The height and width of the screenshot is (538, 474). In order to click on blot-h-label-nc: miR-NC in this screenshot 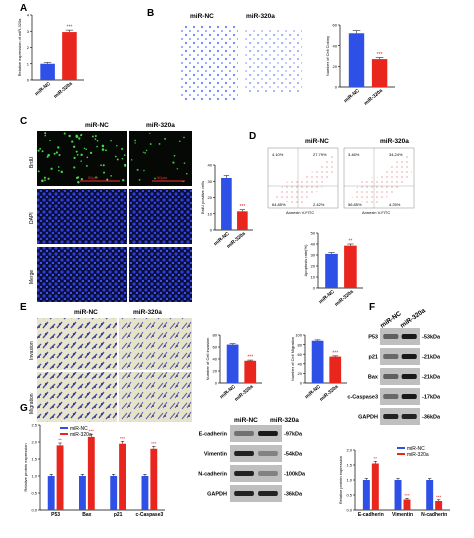, I will do `click(246, 420)`.